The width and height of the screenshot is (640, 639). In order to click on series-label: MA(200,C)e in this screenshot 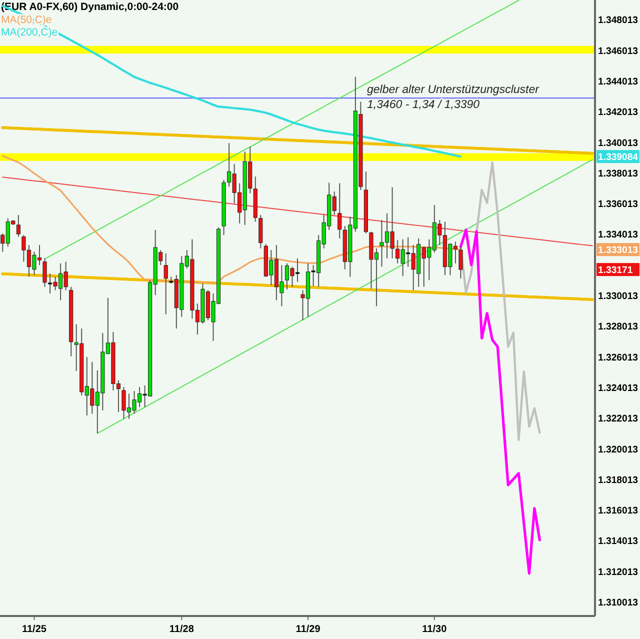, I will do `click(29, 32)`.